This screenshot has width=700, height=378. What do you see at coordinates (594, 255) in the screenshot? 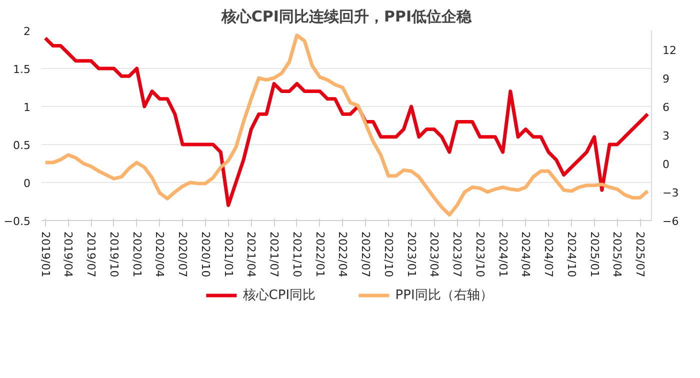
I see `x-tick-label: 2025/01` at bounding box center [594, 255].